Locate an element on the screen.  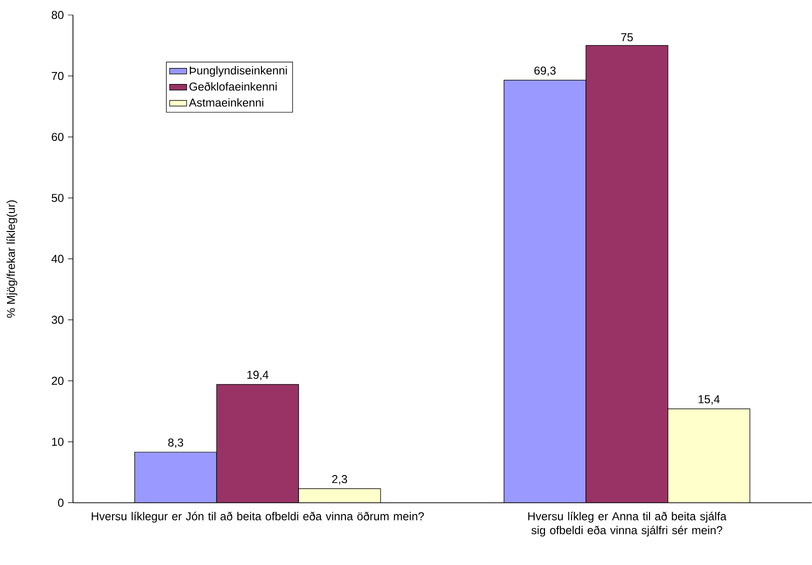
y-tick-label: 50 is located at coordinates (58, 198).